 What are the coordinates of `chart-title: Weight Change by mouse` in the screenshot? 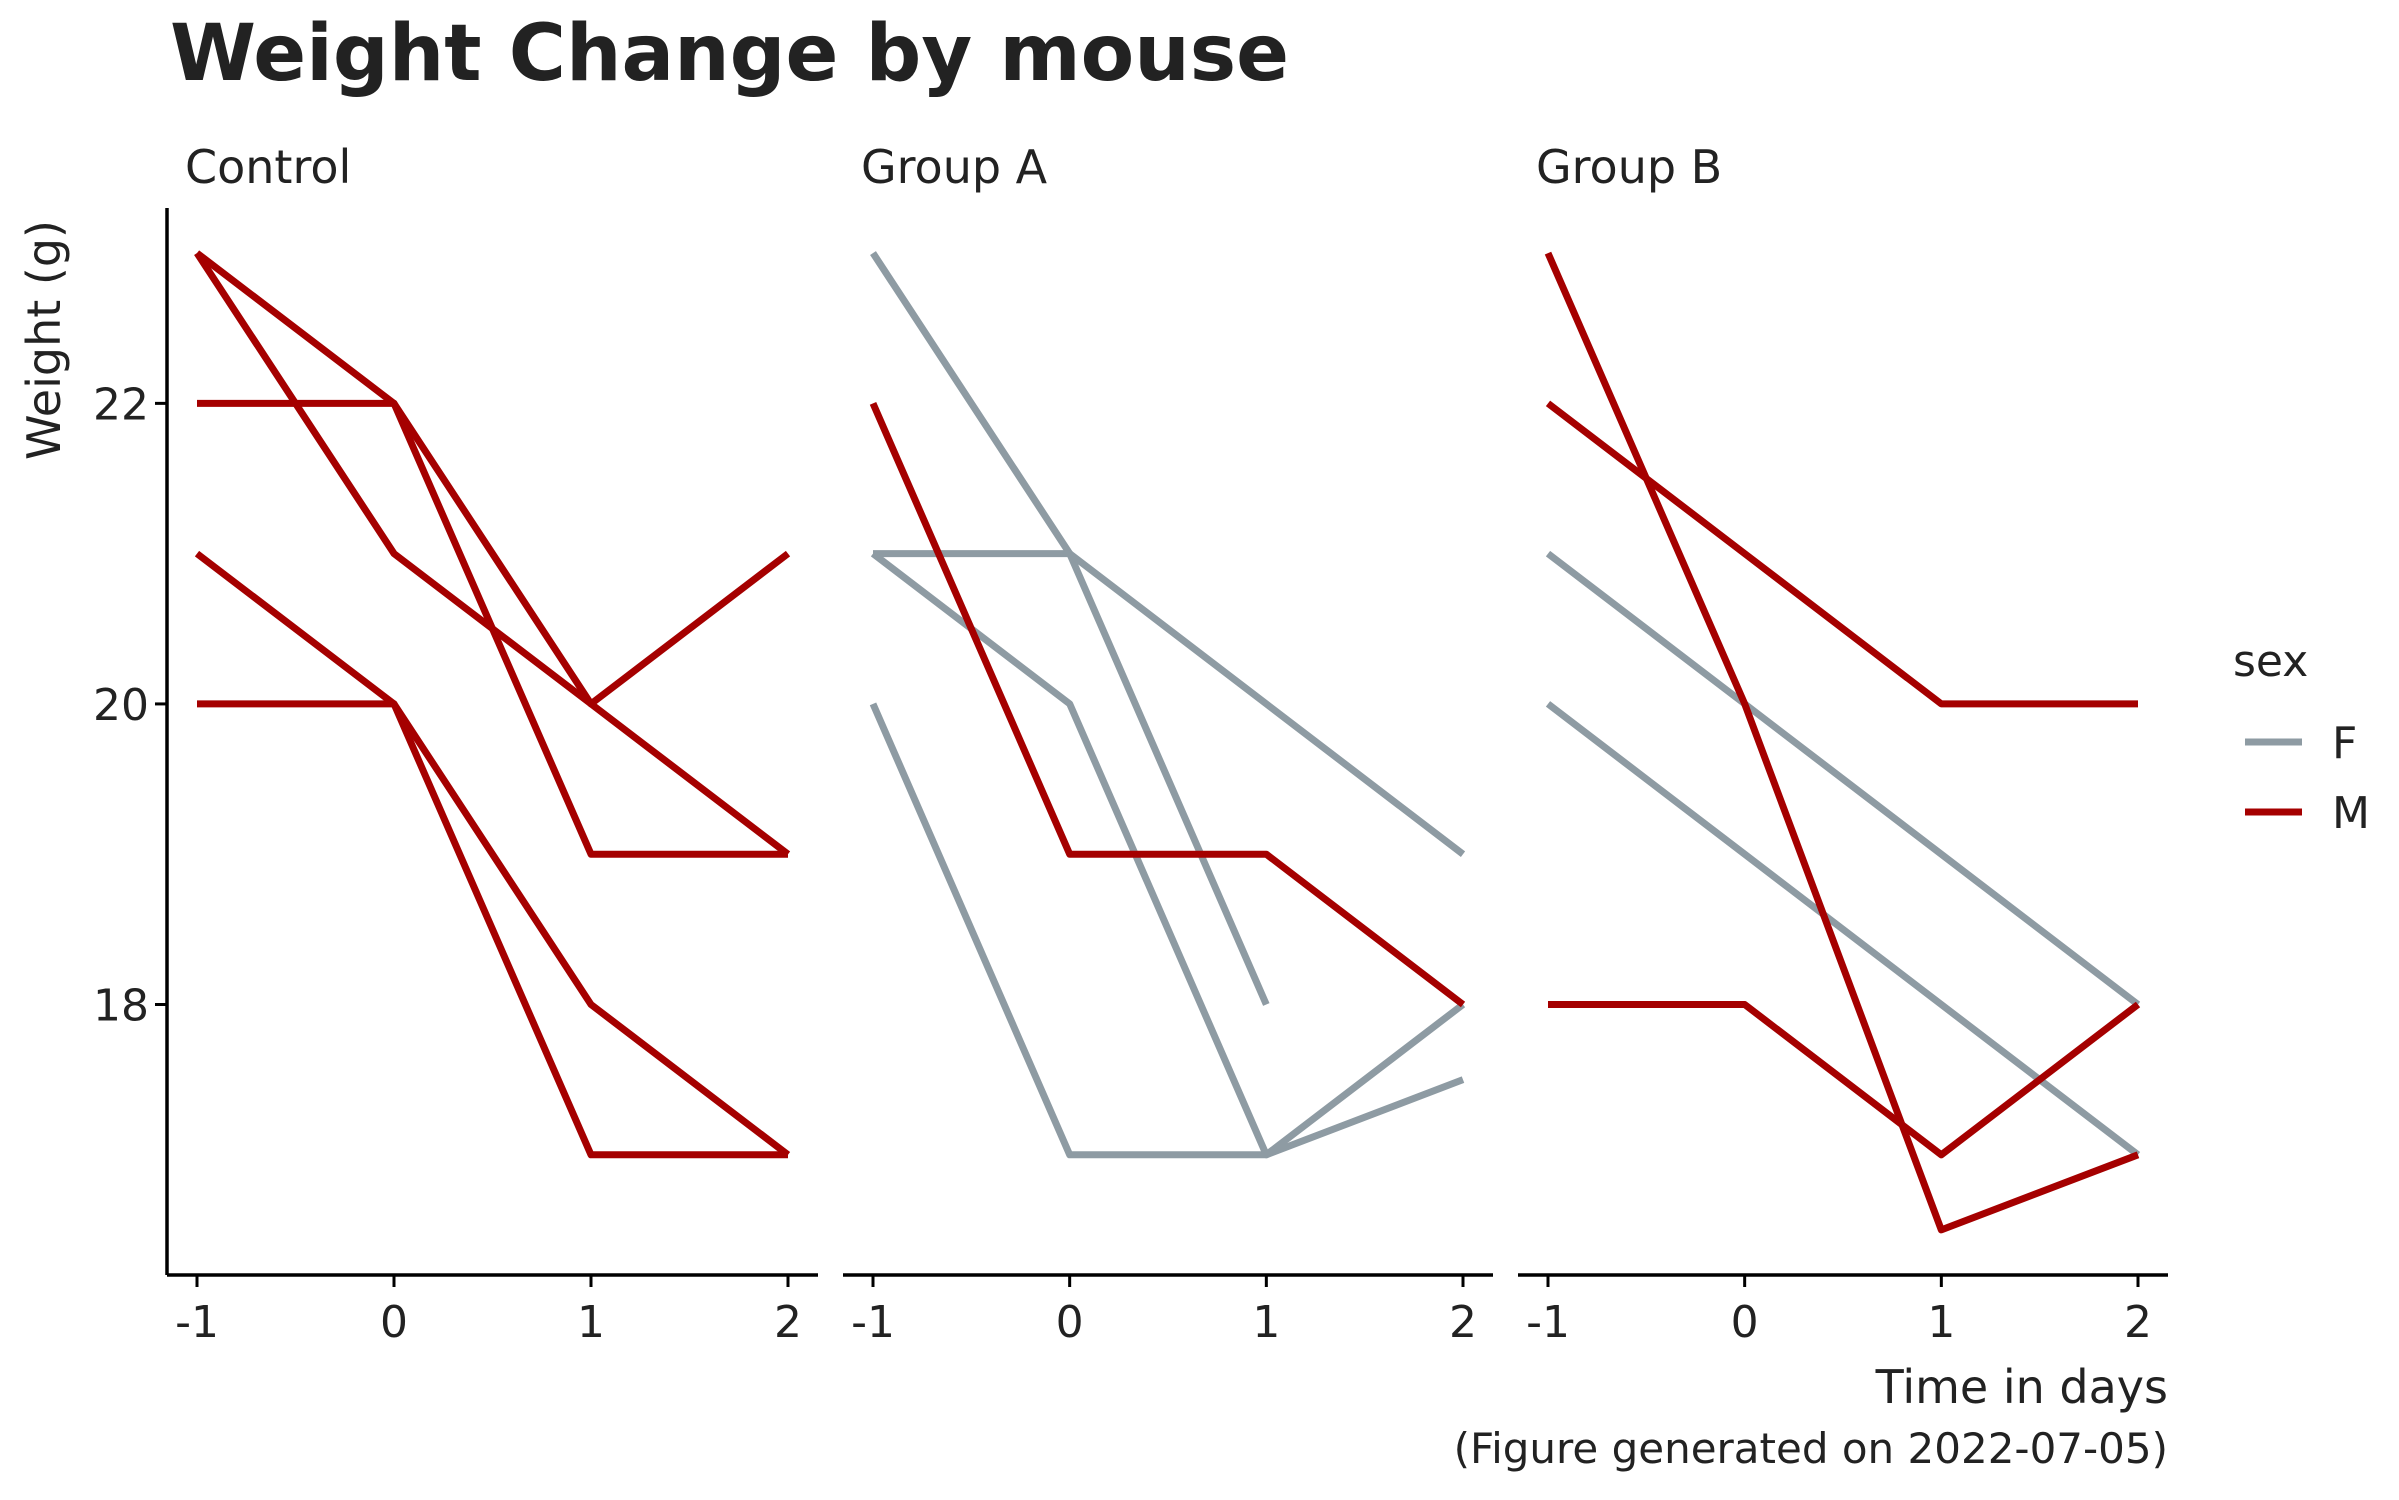 It's located at (729, 54).